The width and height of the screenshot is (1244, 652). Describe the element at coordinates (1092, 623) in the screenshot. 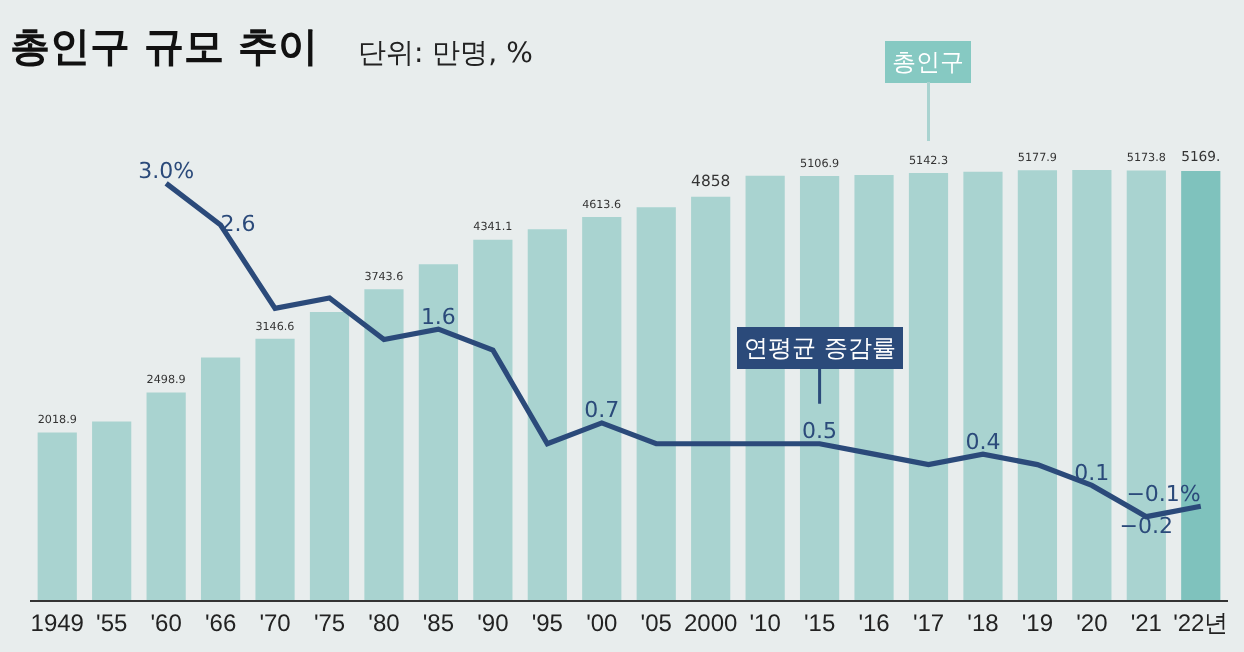

I see `x-tick-label: '20` at that location.